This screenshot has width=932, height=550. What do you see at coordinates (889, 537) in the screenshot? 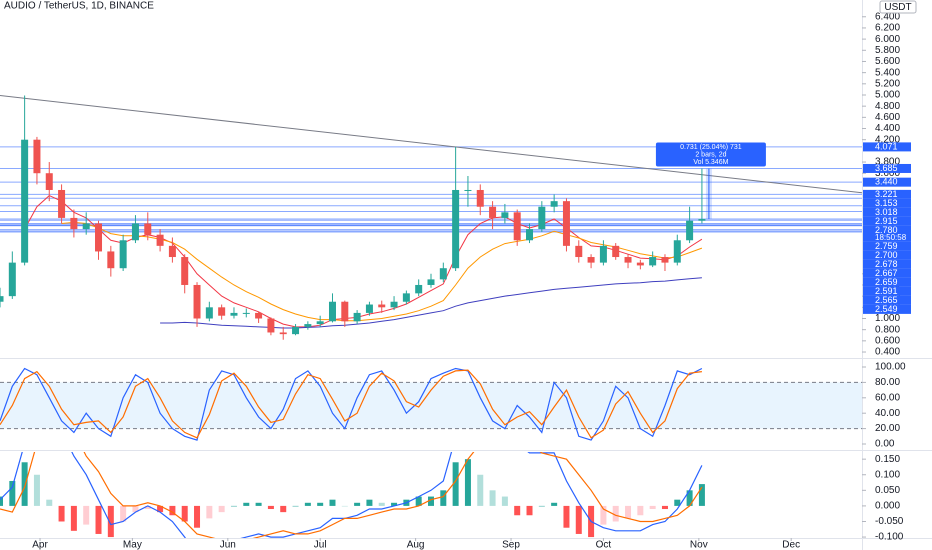
I see `y-tick-label: -0.100` at bounding box center [889, 537].